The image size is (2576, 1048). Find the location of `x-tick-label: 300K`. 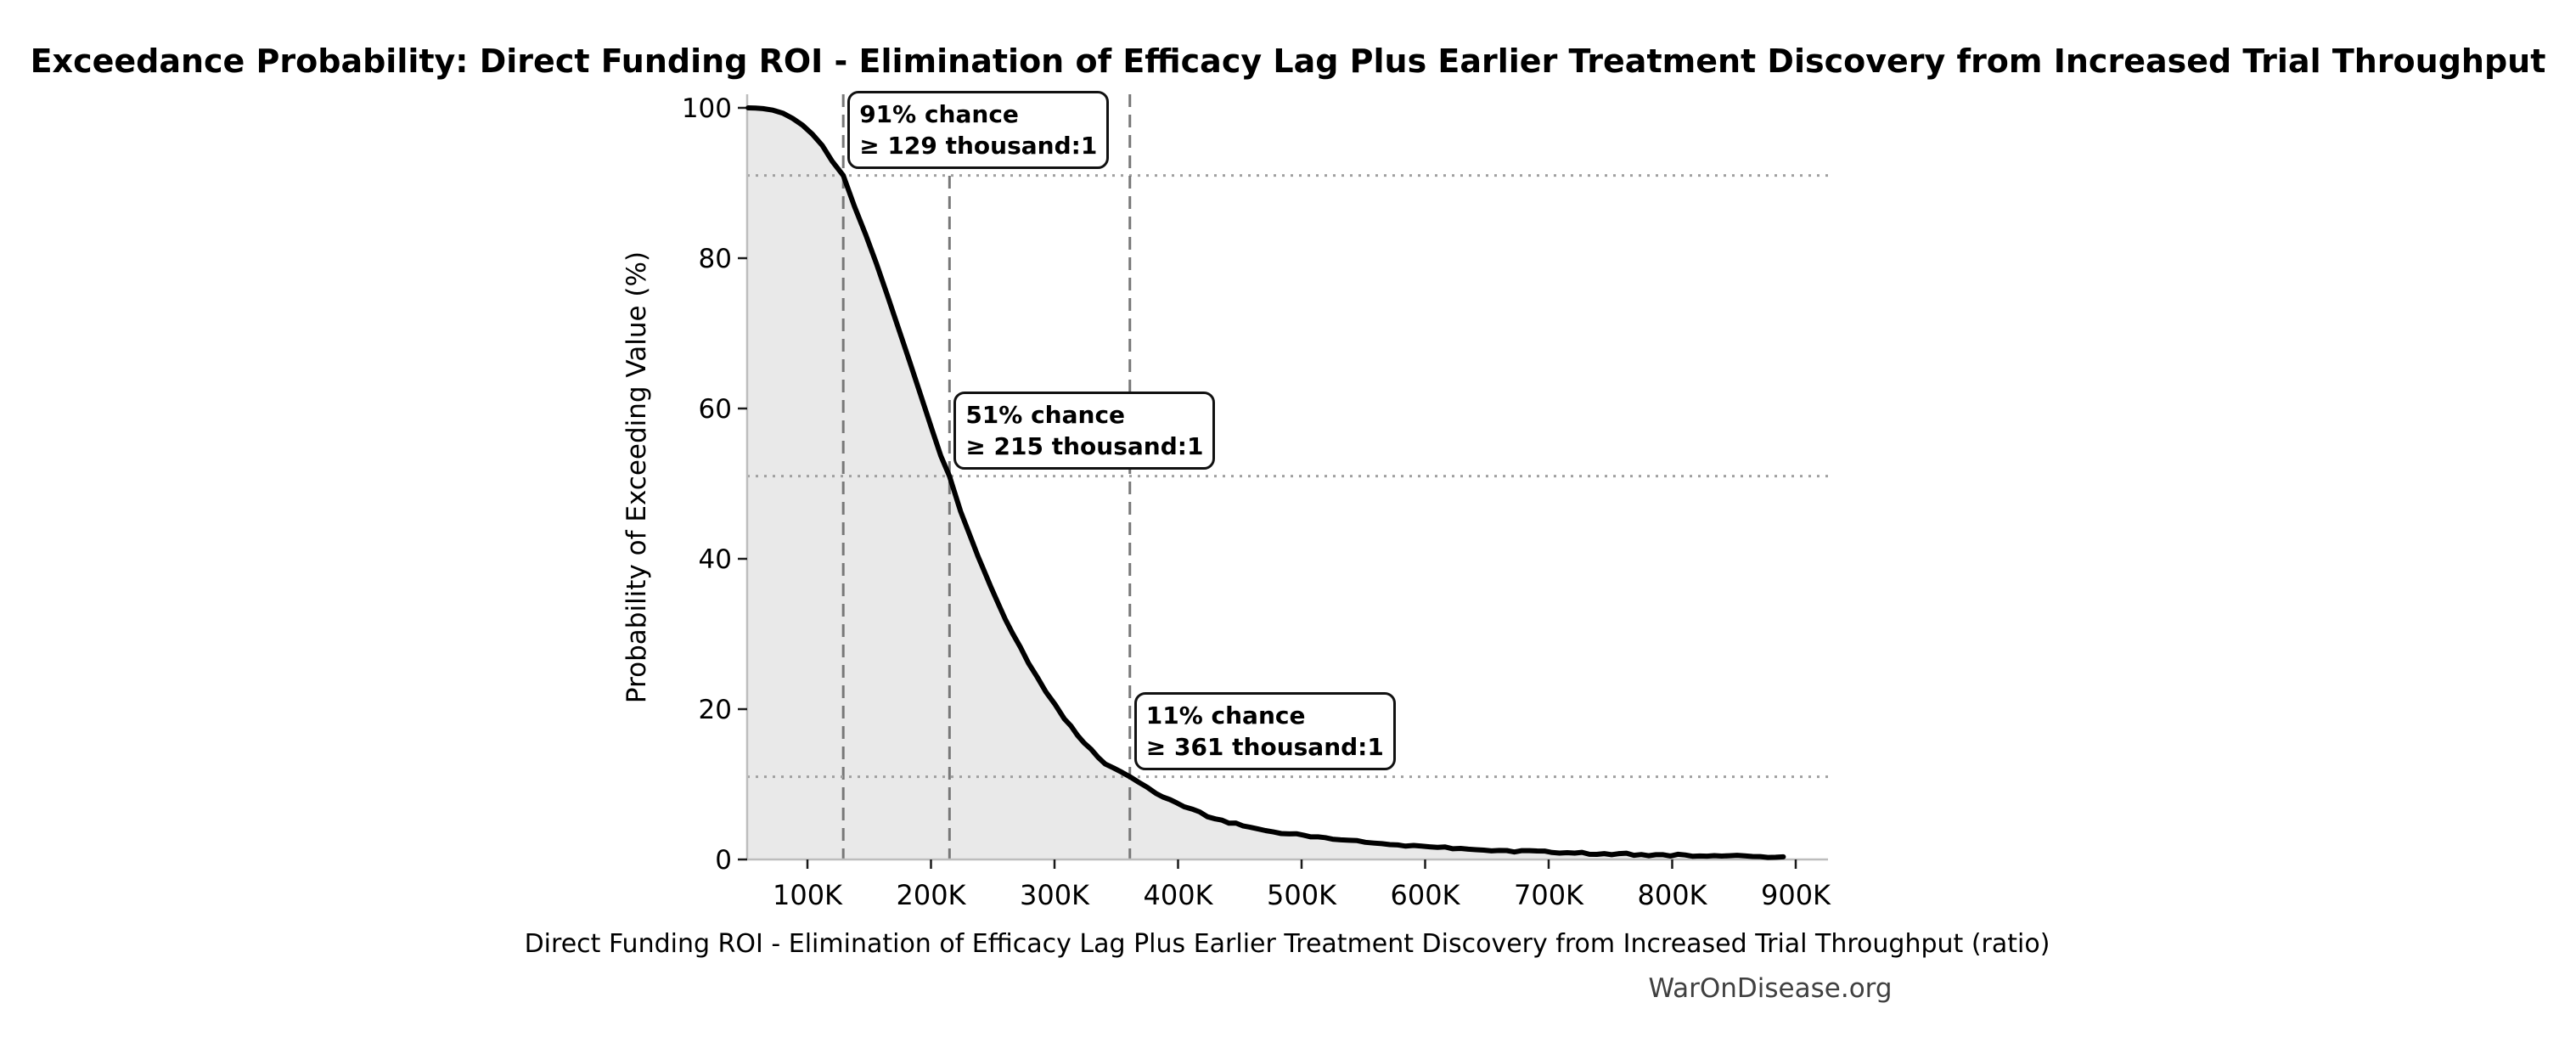

x-tick-label: 300K is located at coordinates (1055, 895).